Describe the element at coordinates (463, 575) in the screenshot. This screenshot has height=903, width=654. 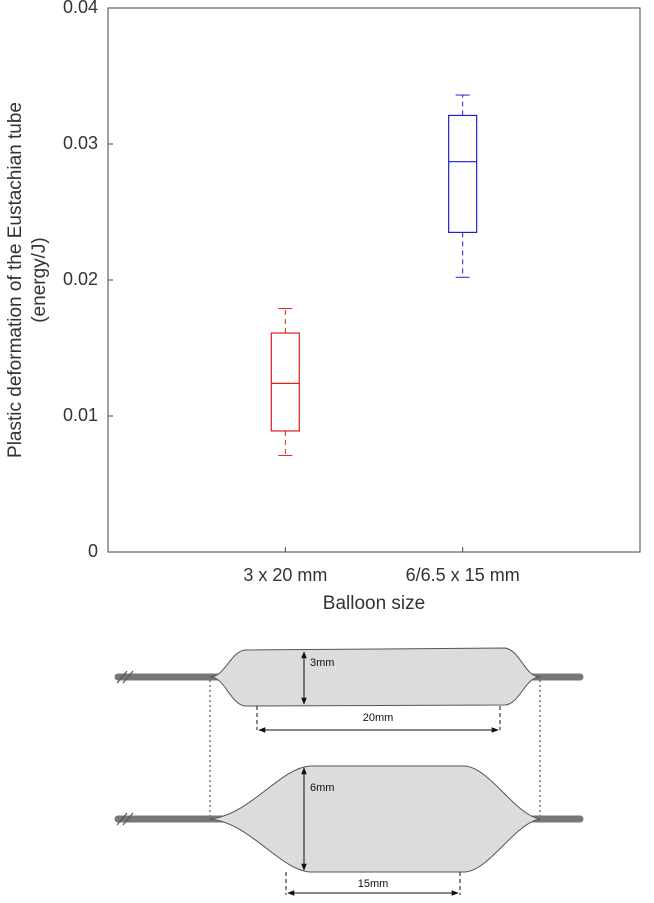
I see `x-tick-label: 6/6.5 x 15 mm` at that location.